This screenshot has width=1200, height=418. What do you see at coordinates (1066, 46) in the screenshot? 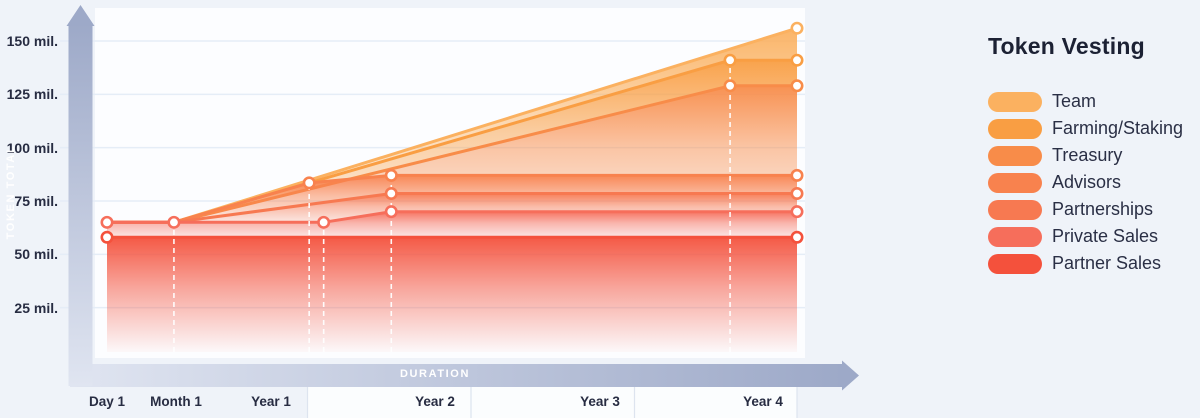
I see `legend-title: Token Vesting` at bounding box center [1066, 46].